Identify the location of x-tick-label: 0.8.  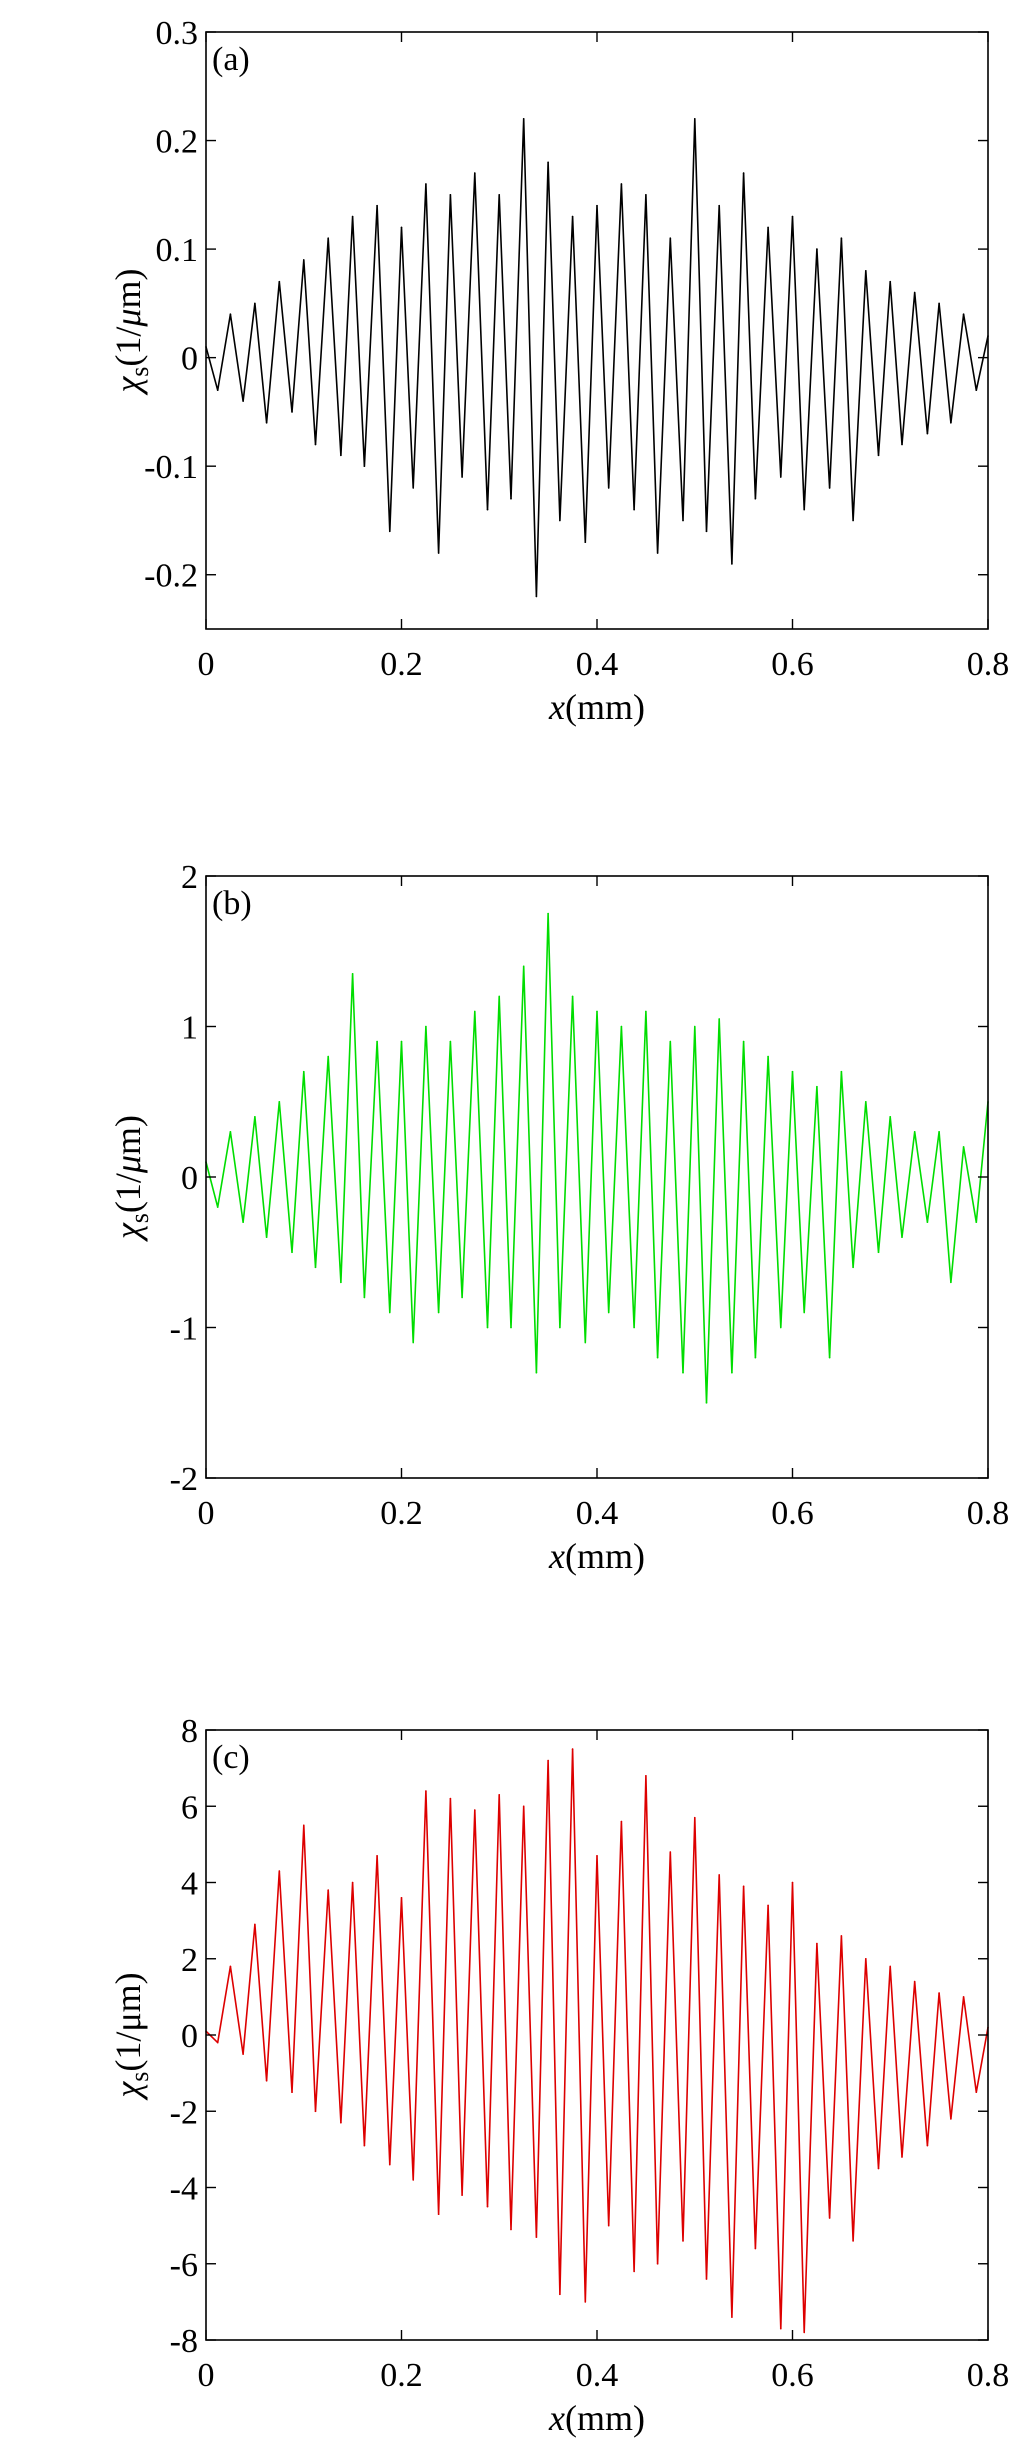
(988, 664).